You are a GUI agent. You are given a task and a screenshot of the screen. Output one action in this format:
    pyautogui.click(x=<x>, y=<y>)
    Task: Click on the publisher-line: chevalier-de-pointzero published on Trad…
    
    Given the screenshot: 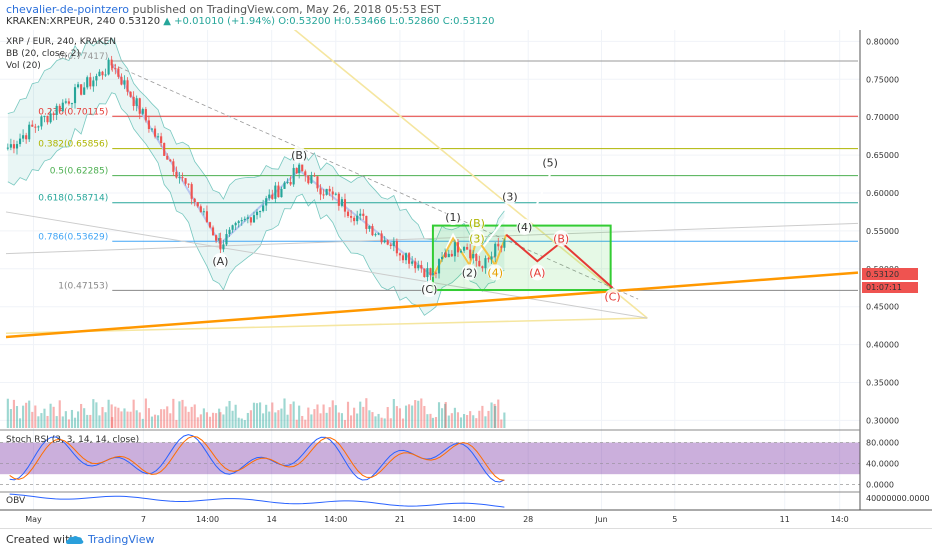 What is the action you would take?
    pyautogui.click(x=223, y=9)
    